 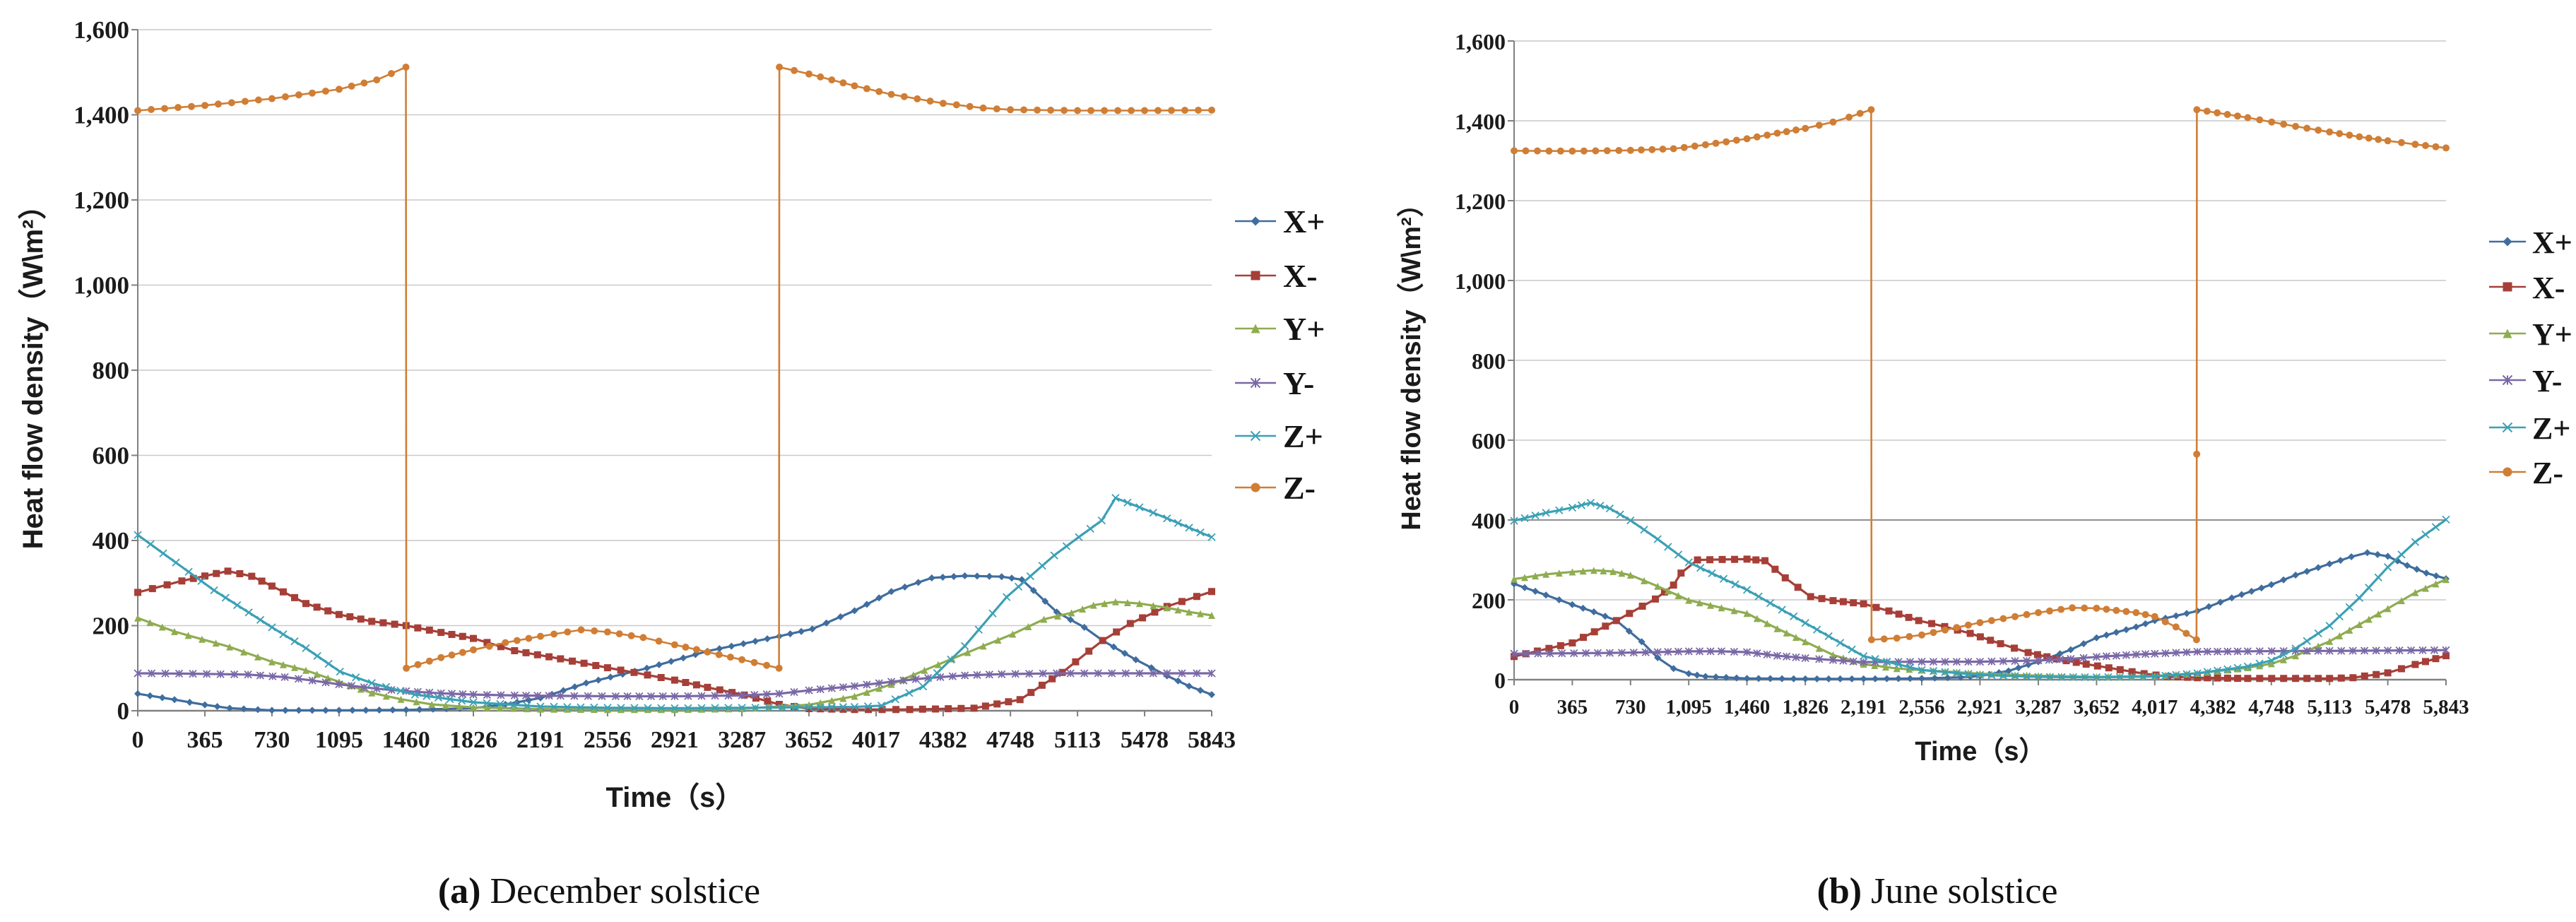 I want to click on svg-text: 4748, so click(x=1010, y=740).